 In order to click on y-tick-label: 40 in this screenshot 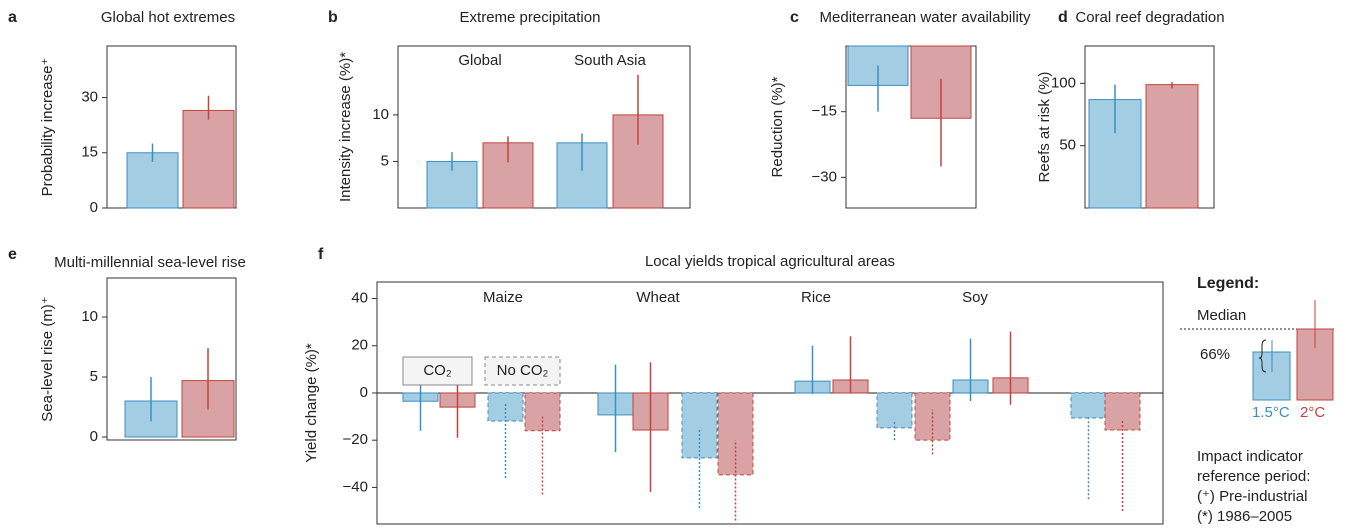, I will do `click(359, 297)`.